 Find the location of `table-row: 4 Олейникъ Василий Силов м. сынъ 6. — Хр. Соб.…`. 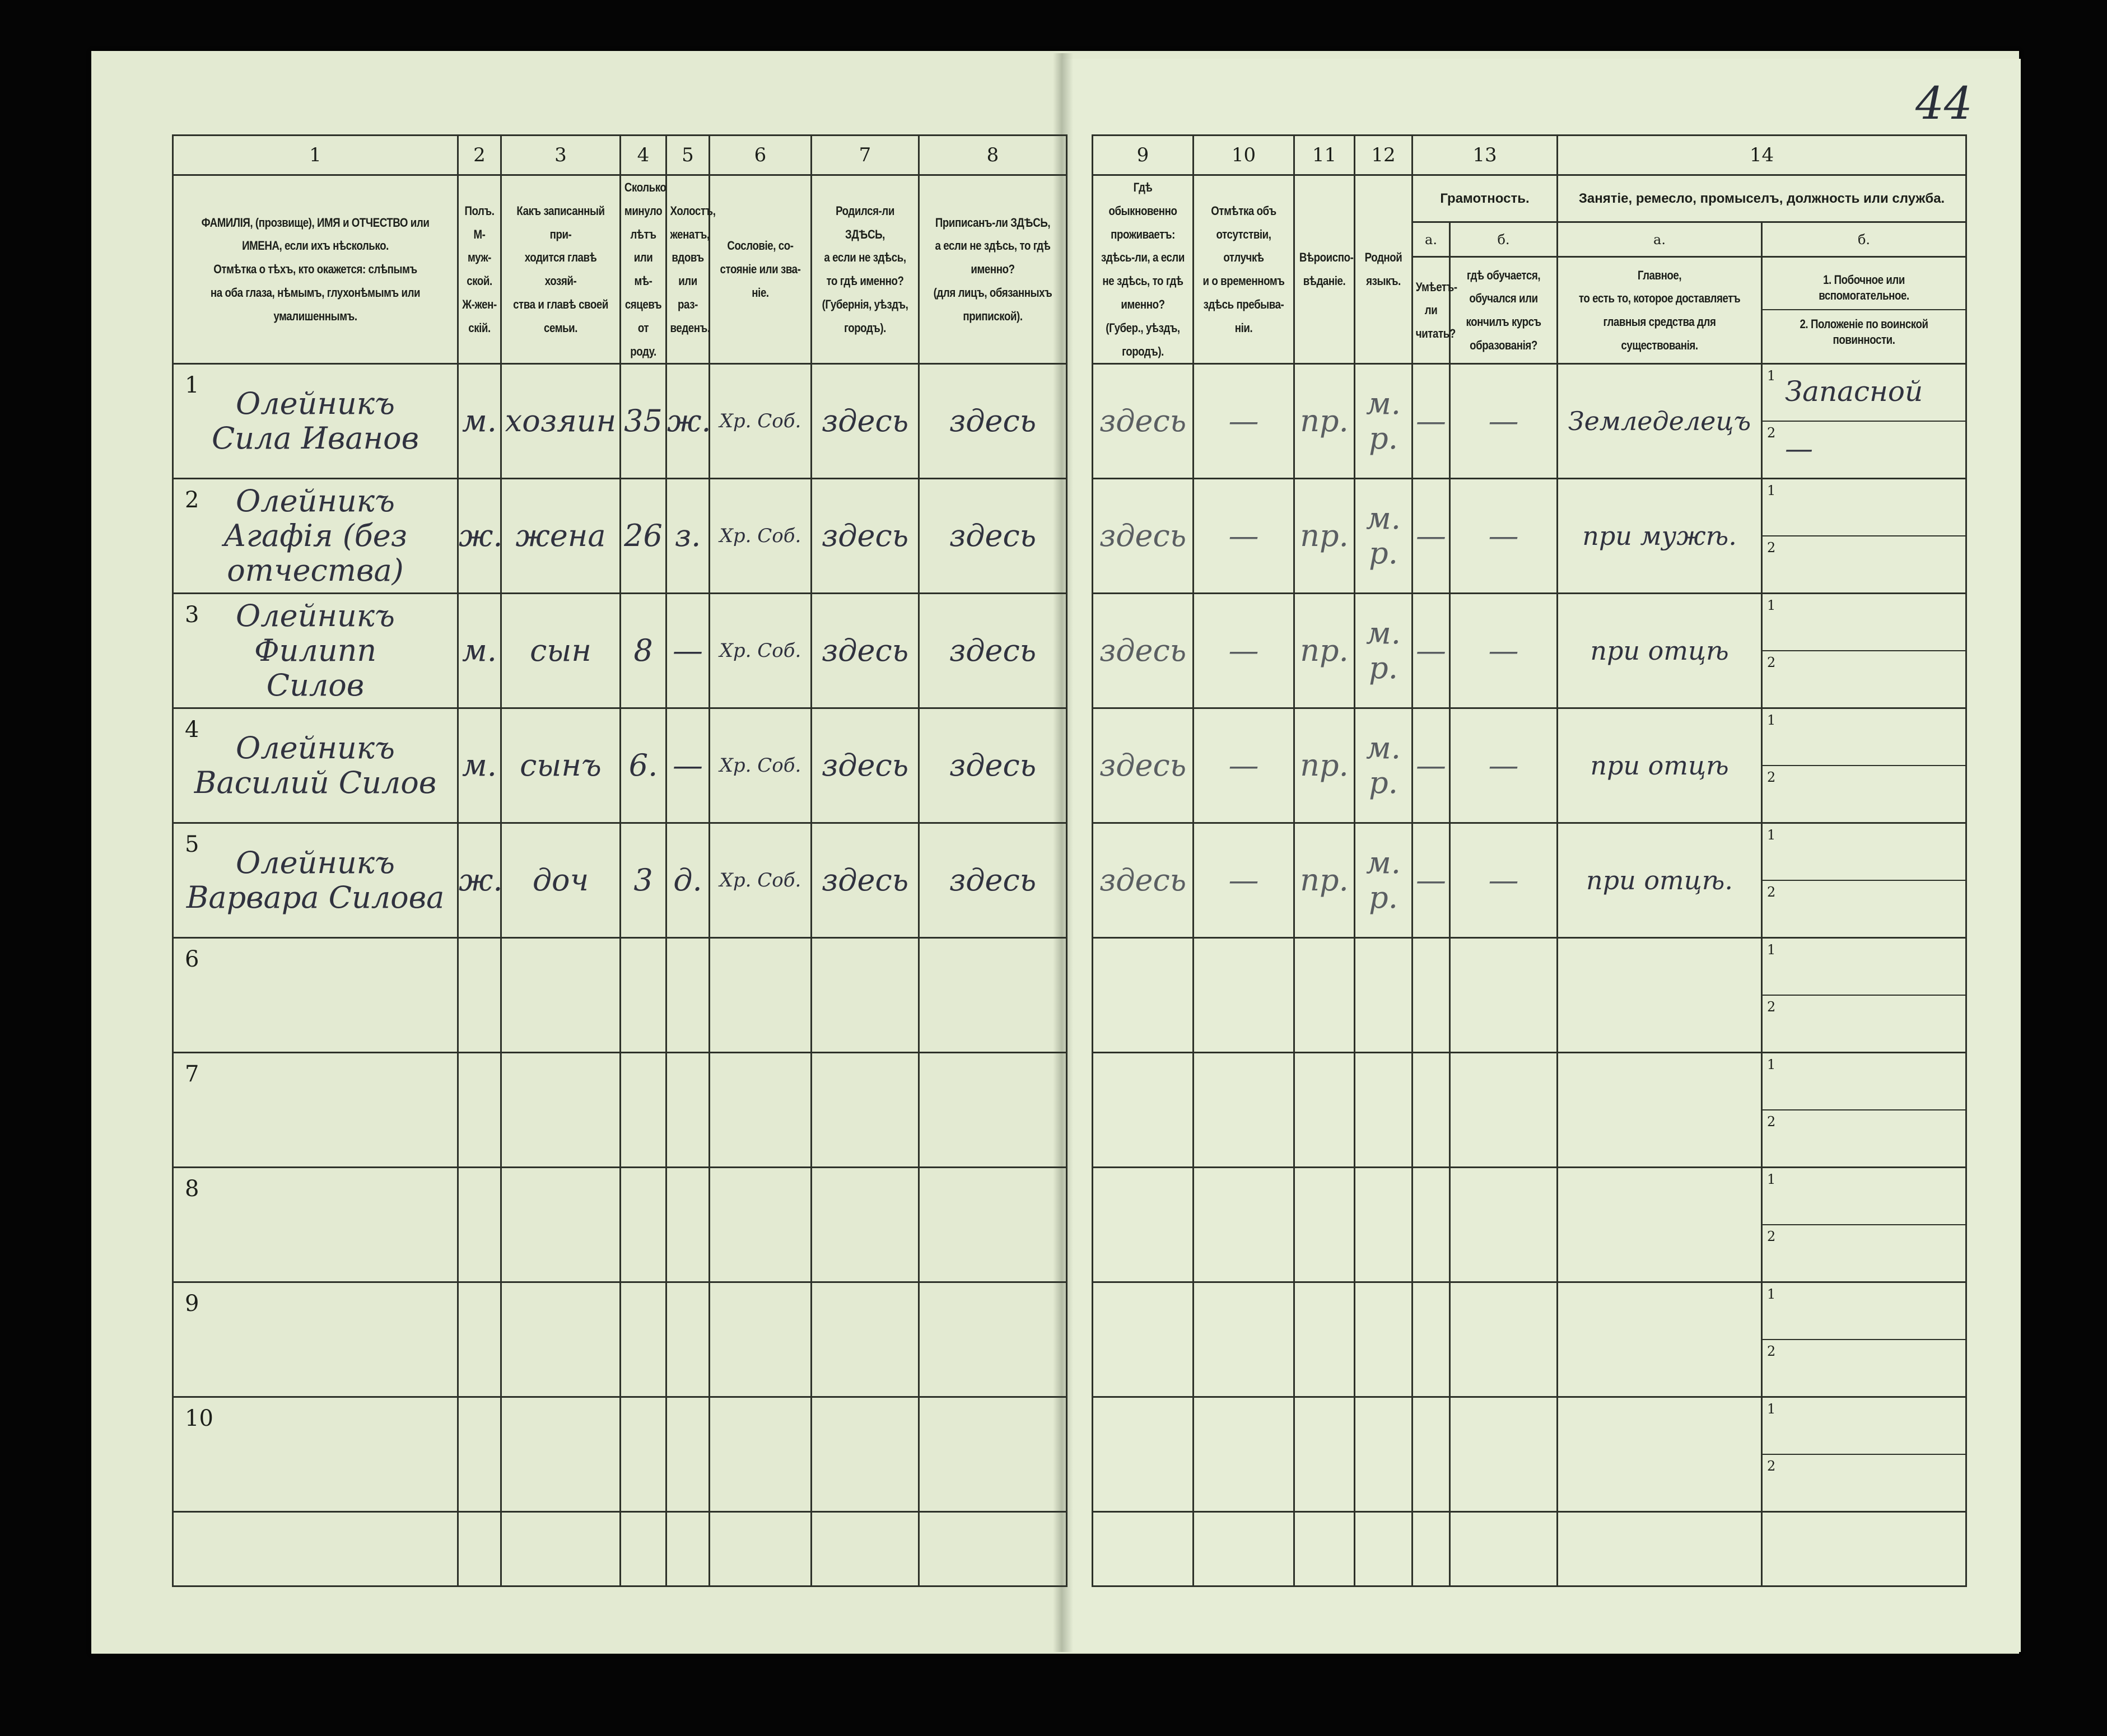

table-row: 4 Олейникъ Василий Силов м. сынъ 6. — Хр. Соб.… is located at coordinates (1070, 766).